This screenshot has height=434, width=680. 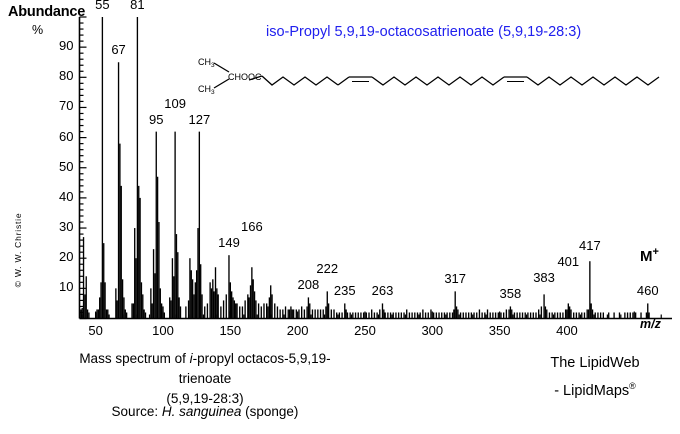 I want to click on x-tick-layer, so click(x=371, y=315).